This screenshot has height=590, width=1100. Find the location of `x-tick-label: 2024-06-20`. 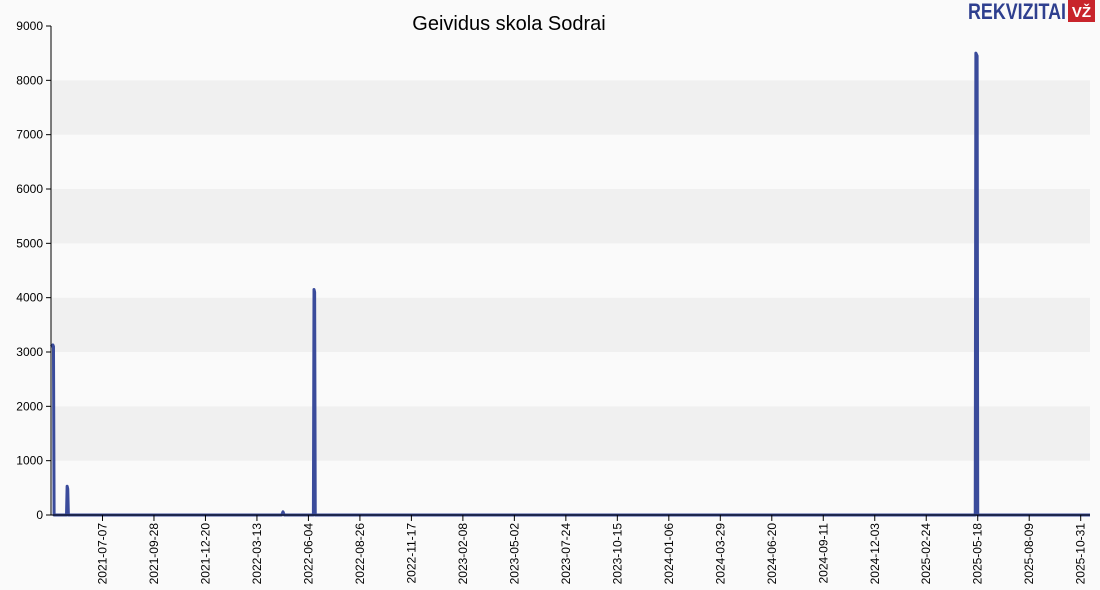

x-tick-label: 2024-06-20 is located at coordinates (772, 554).